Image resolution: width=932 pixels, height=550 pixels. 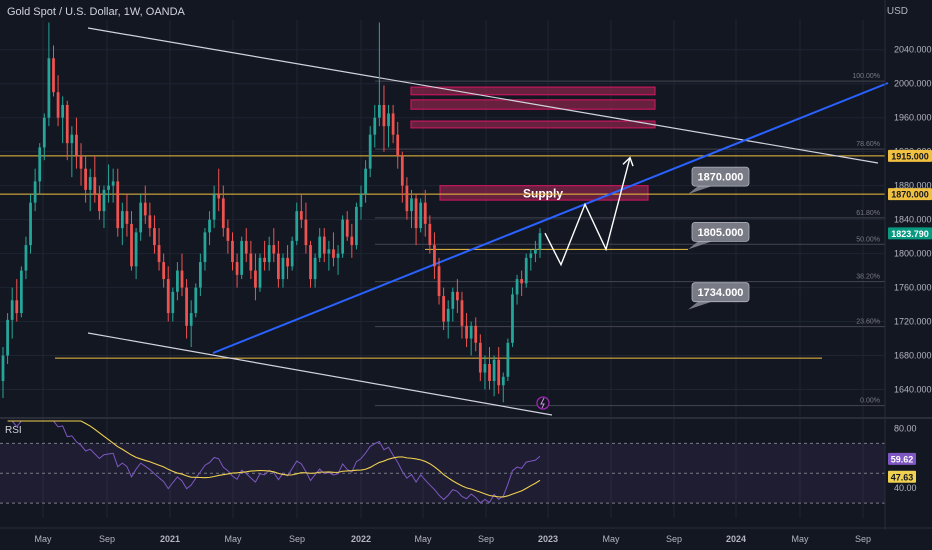 I want to click on rsi-value-bg, so click(x=902, y=458).